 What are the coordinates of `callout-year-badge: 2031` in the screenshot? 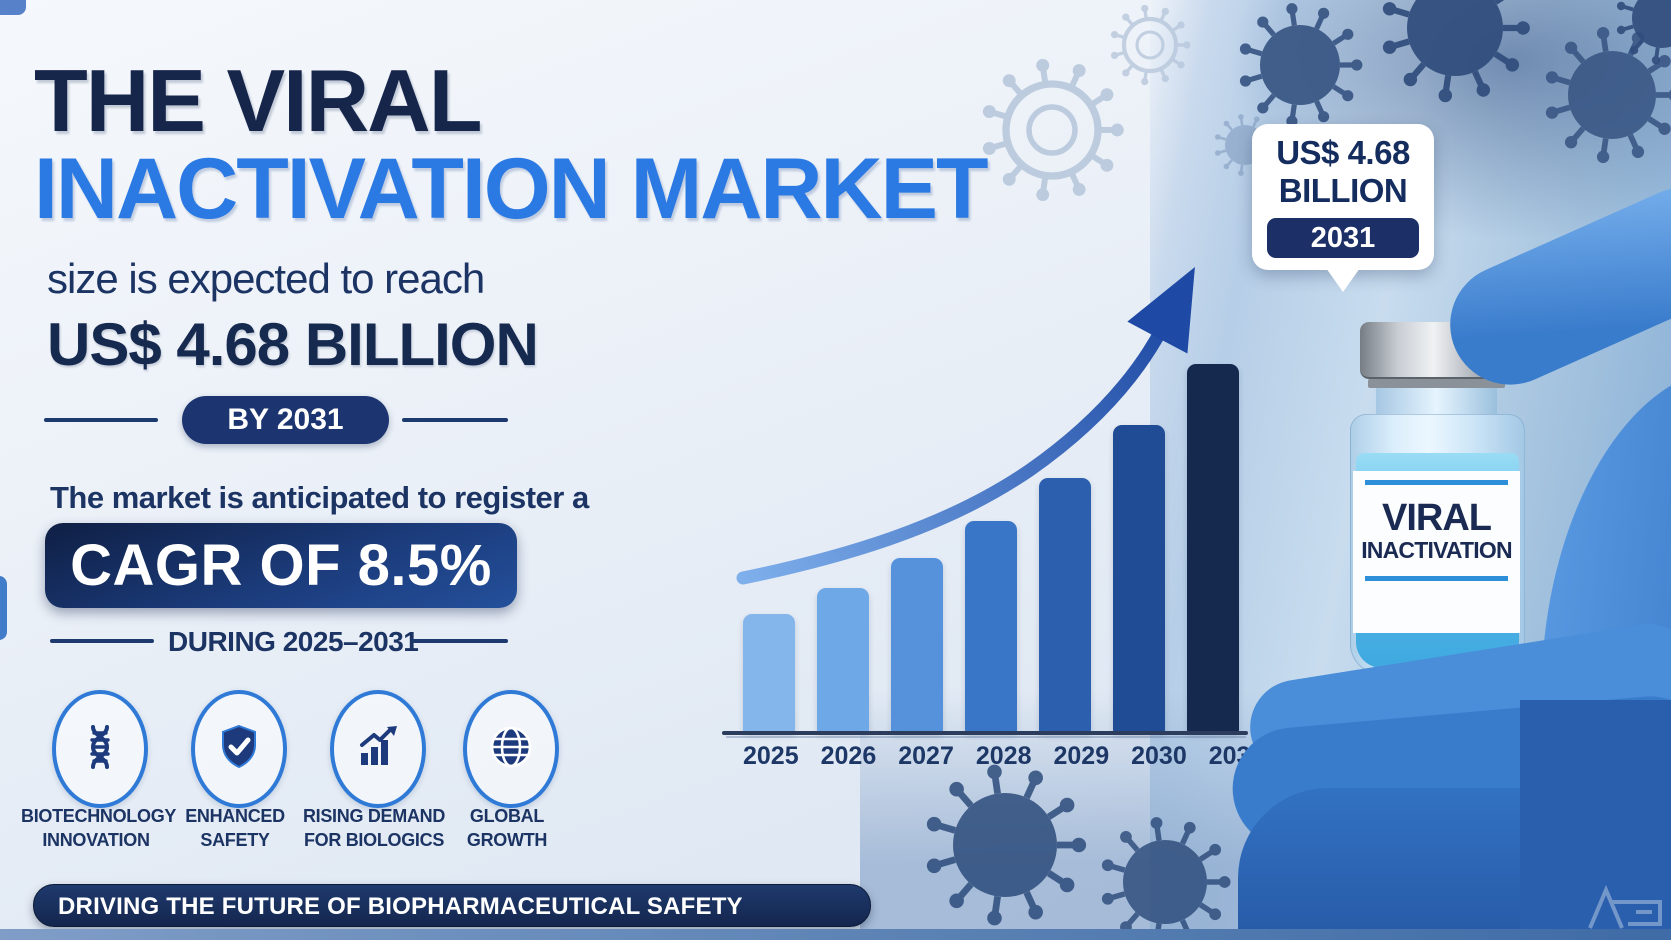 It's located at (1343, 238).